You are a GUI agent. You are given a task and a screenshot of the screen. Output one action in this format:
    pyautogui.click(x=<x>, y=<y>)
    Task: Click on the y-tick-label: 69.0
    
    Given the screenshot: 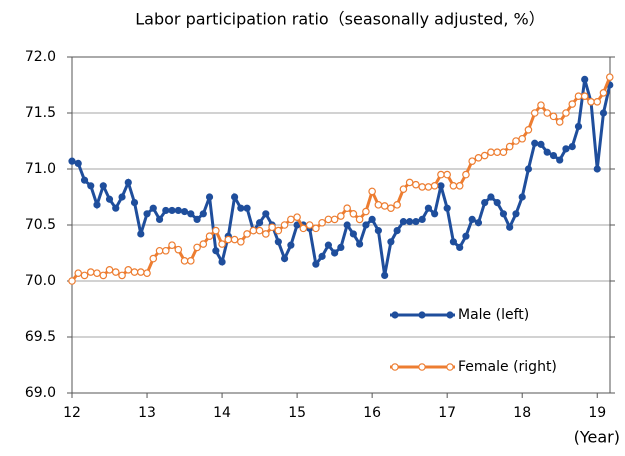 What is the action you would take?
    pyautogui.click(x=40, y=393)
    